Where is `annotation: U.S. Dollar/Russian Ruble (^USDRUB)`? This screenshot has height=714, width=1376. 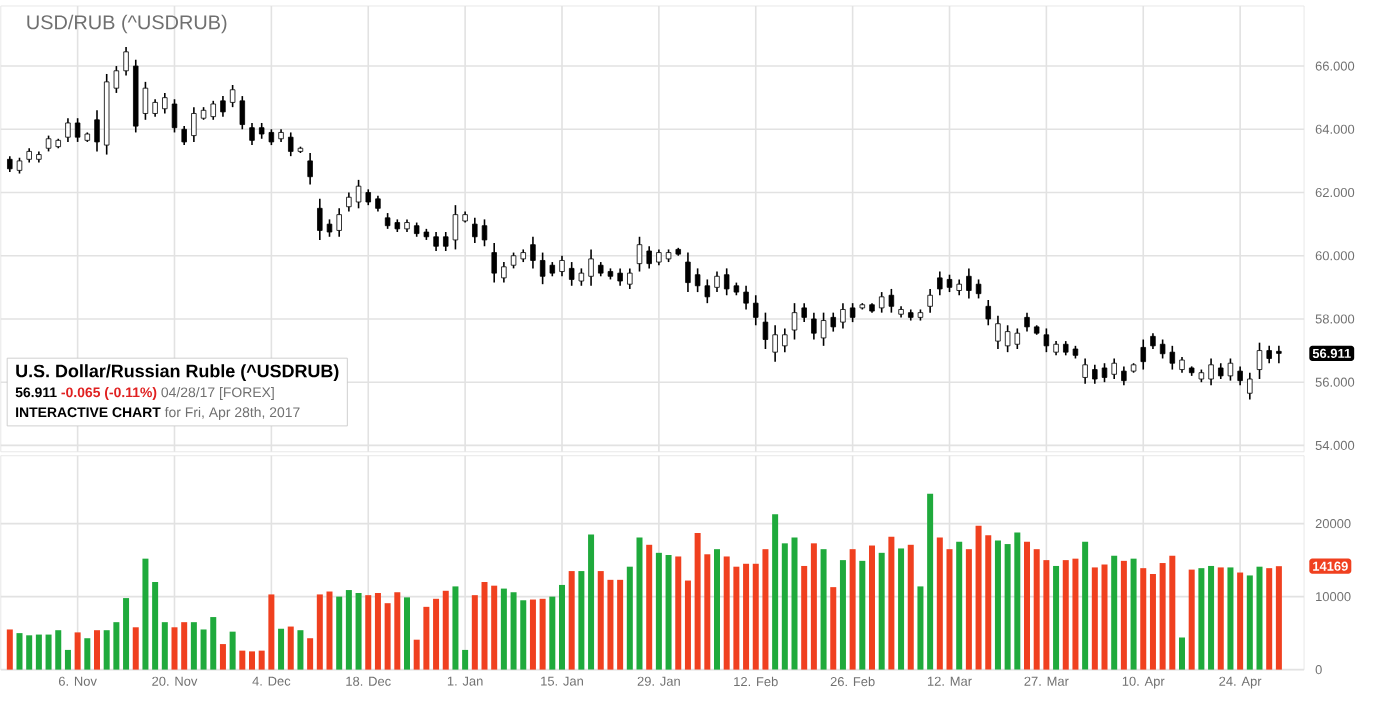 annotation: U.S. Dollar/Russian Ruble (^USDRUB) is located at coordinates (177, 373).